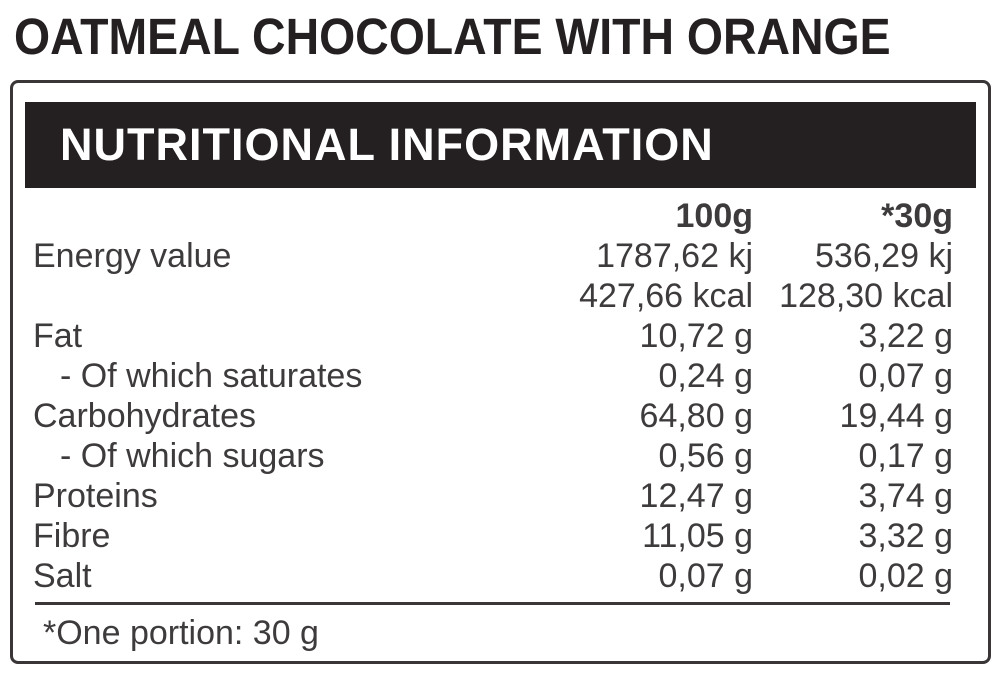  Describe the element at coordinates (452, 36) in the screenshot. I see `product-title: OATMEAL CHOCOLATE WITH ORANGE` at that location.